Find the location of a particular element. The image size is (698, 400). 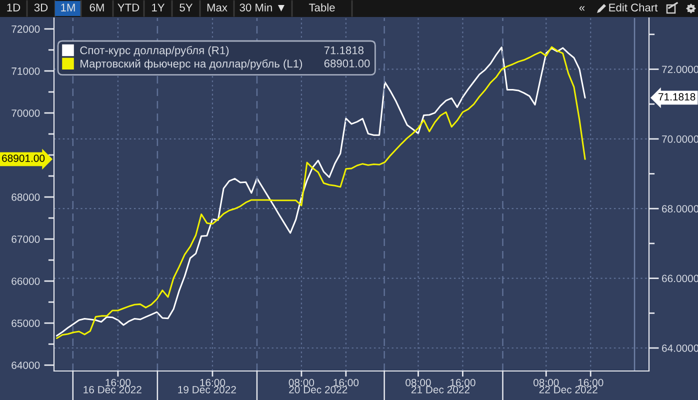

x-tick-label: 20 Dec 2022 is located at coordinates (318, 390).